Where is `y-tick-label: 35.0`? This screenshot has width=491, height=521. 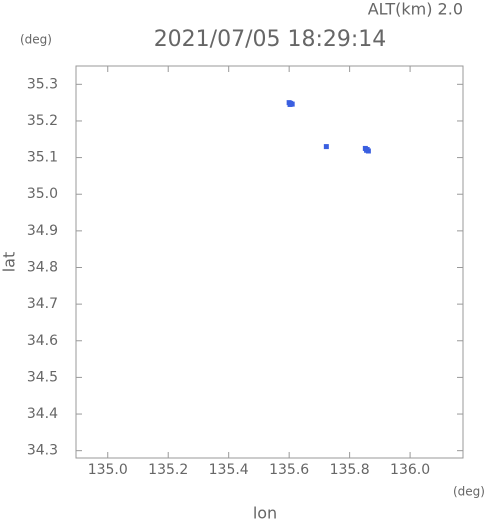
y-tick-label: 35.0 is located at coordinates (42, 194).